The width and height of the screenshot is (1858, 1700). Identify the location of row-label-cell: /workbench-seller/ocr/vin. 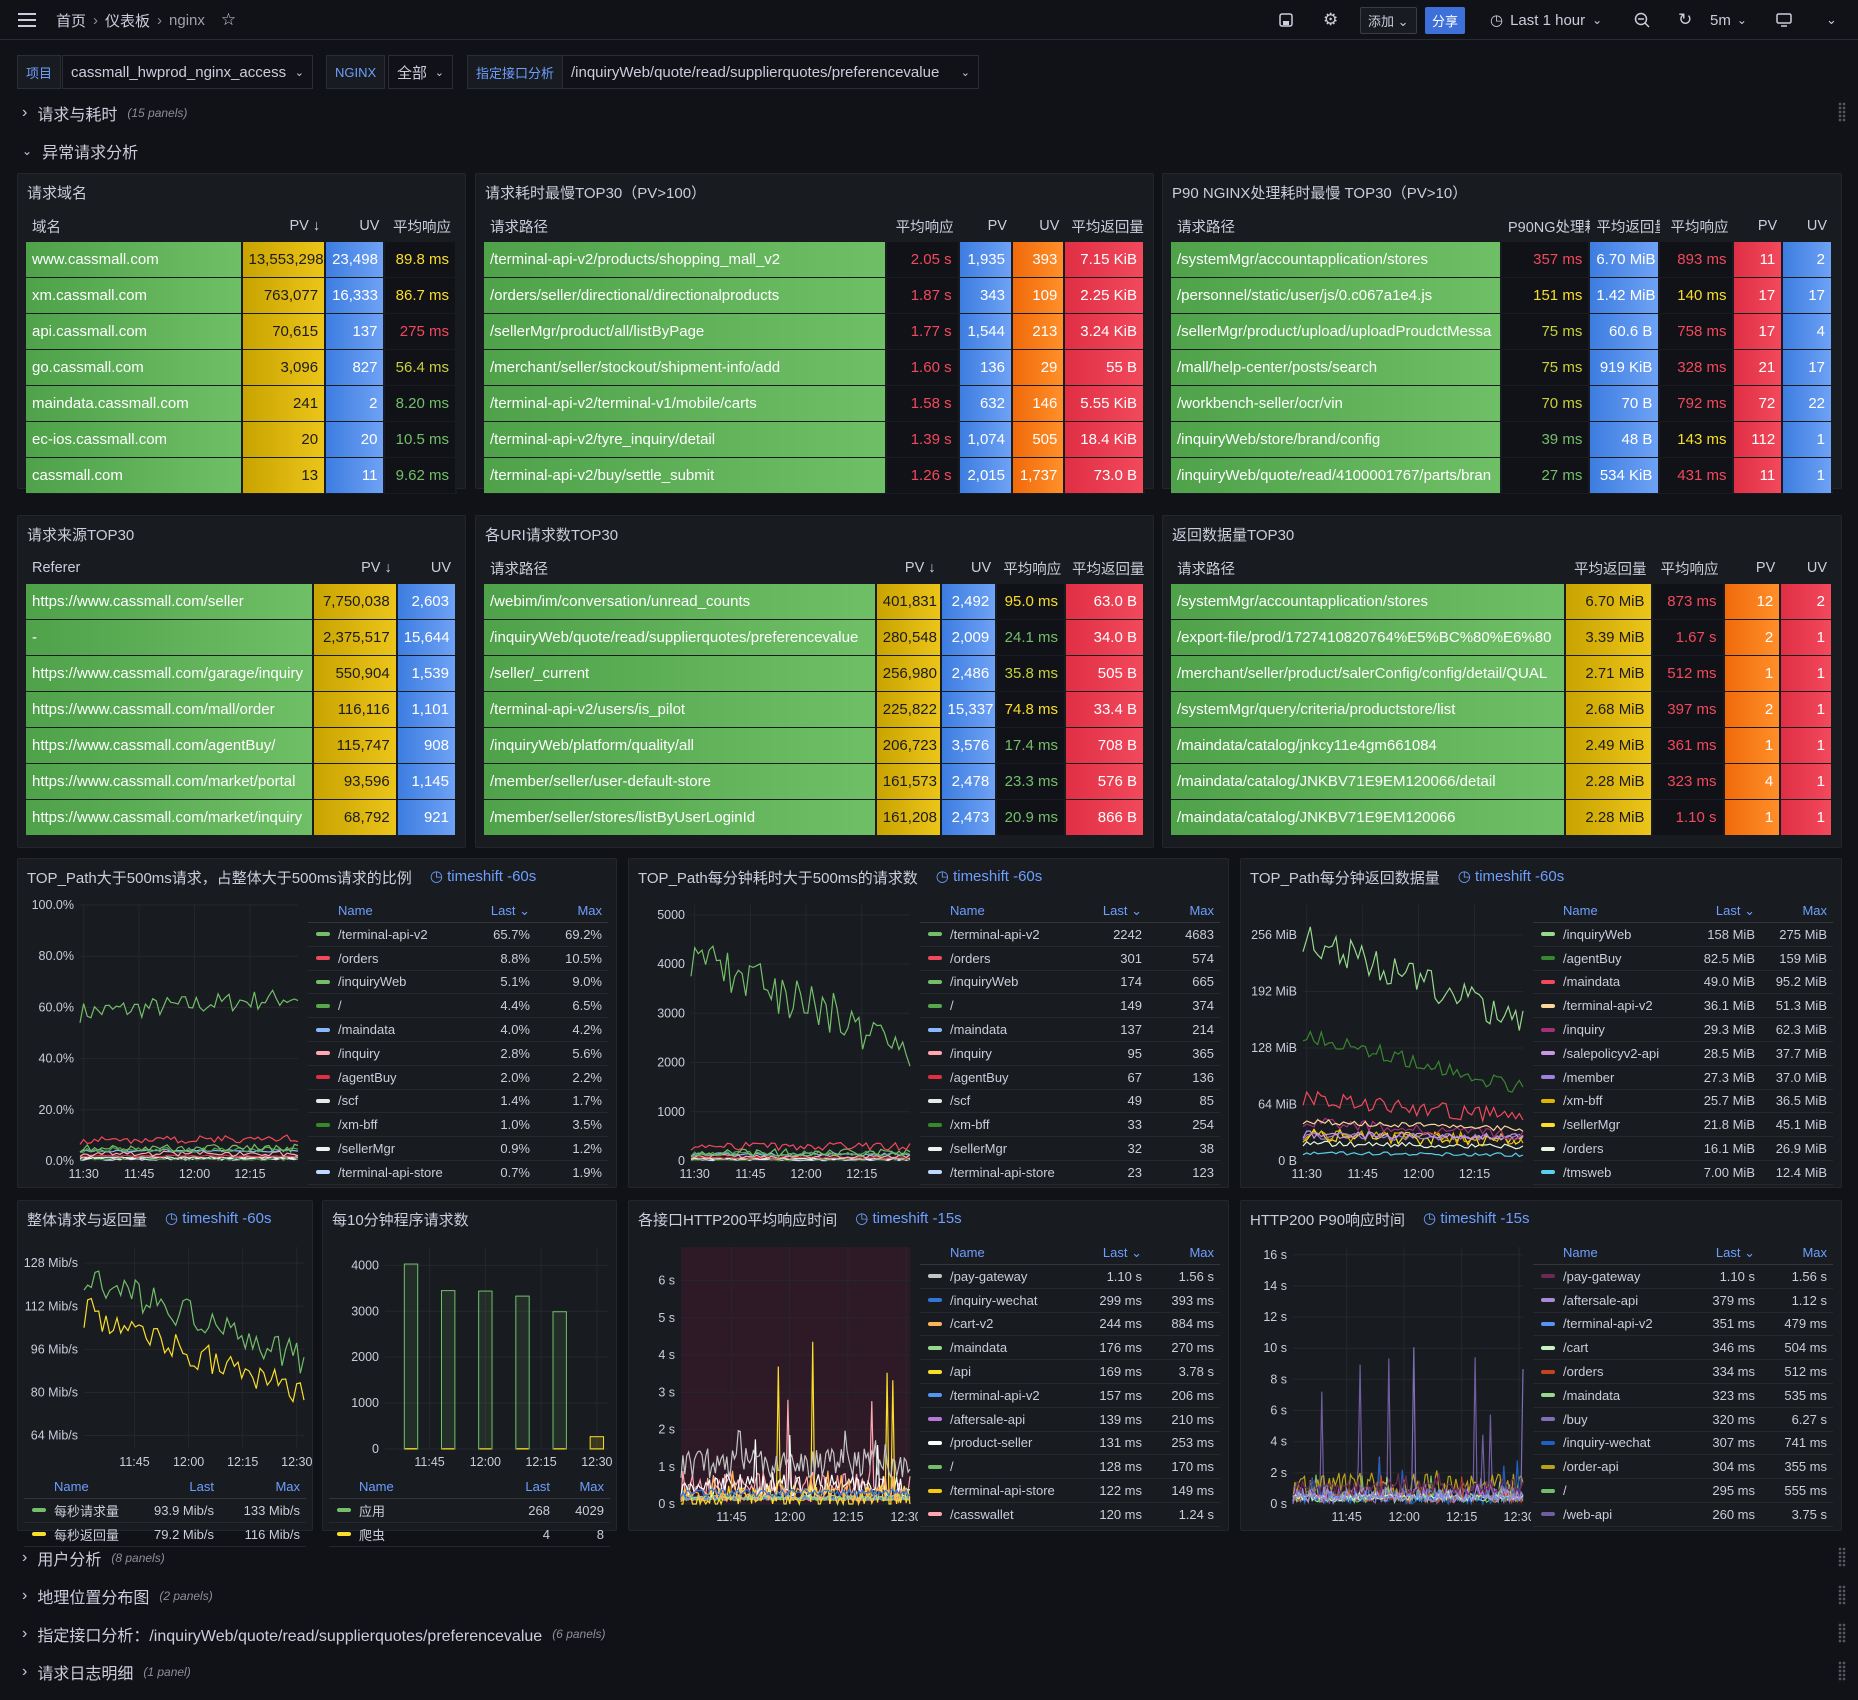
(1336, 404).